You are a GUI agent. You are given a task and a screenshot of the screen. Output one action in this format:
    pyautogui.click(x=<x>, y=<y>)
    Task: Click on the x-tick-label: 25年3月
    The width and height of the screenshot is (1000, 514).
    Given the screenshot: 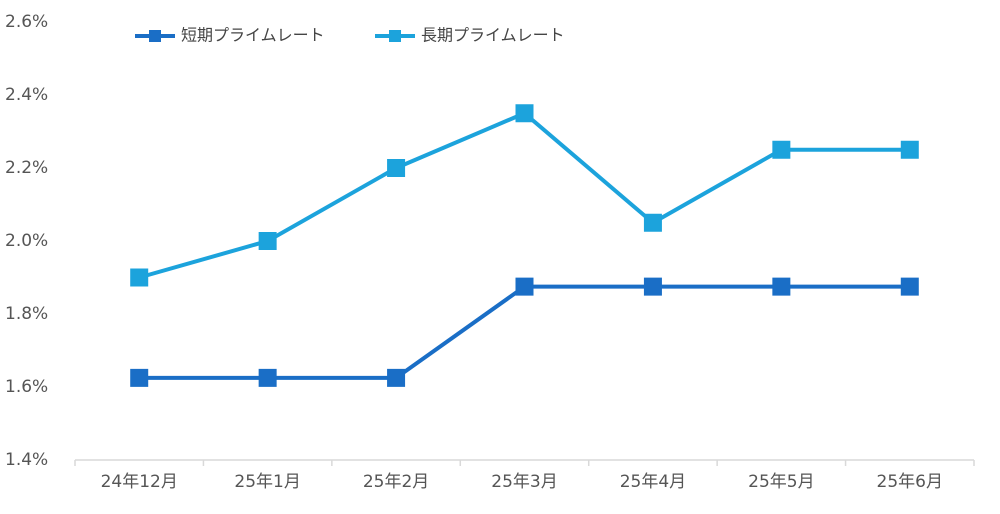 What is the action you would take?
    pyautogui.click(x=524, y=482)
    